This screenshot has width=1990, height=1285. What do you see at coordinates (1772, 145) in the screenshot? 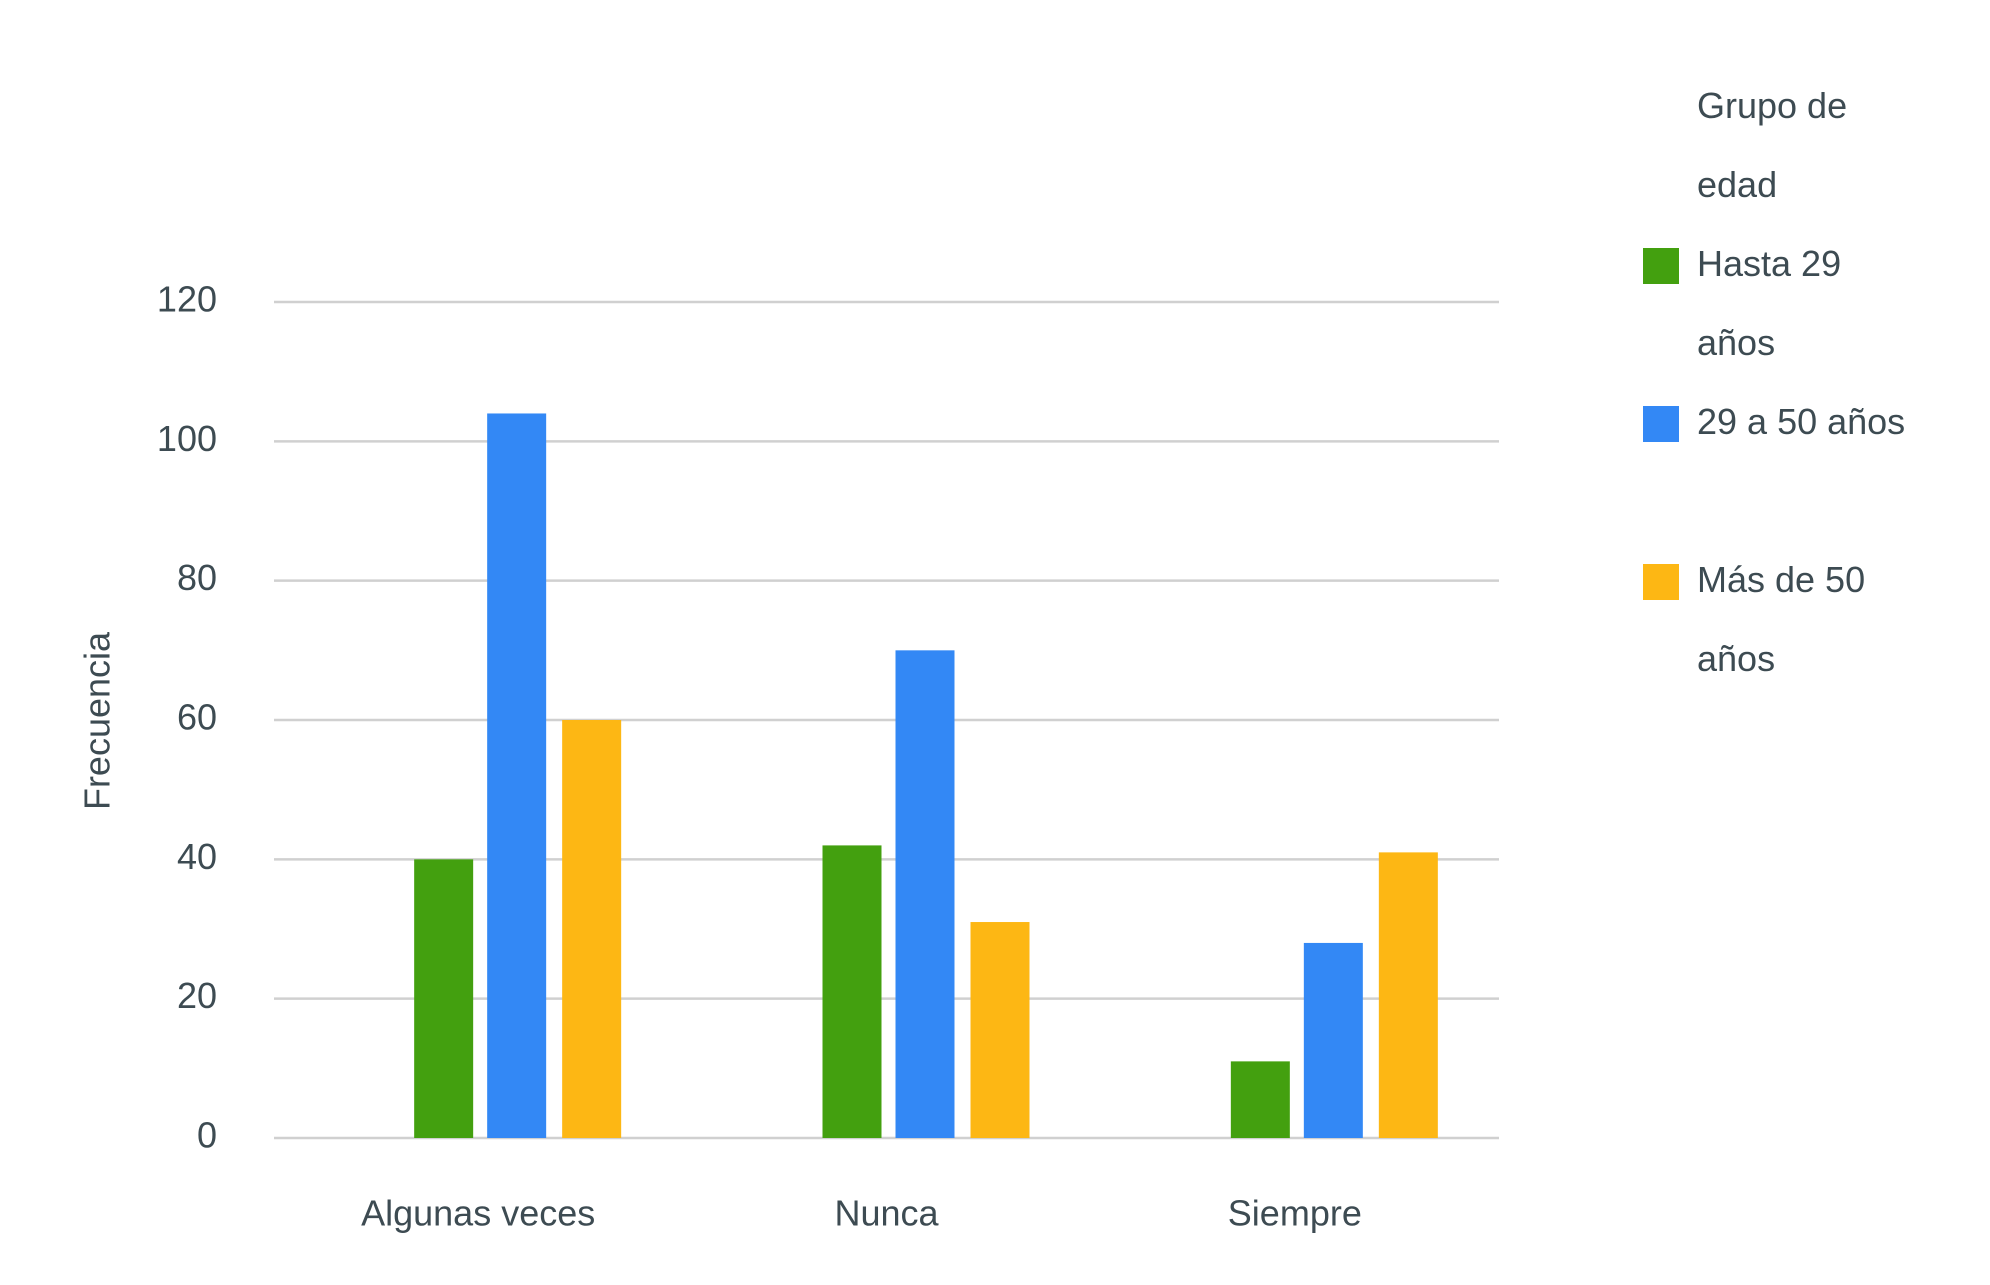
I see `legend-title: Grupo de edad` at bounding box center [1772, 145].